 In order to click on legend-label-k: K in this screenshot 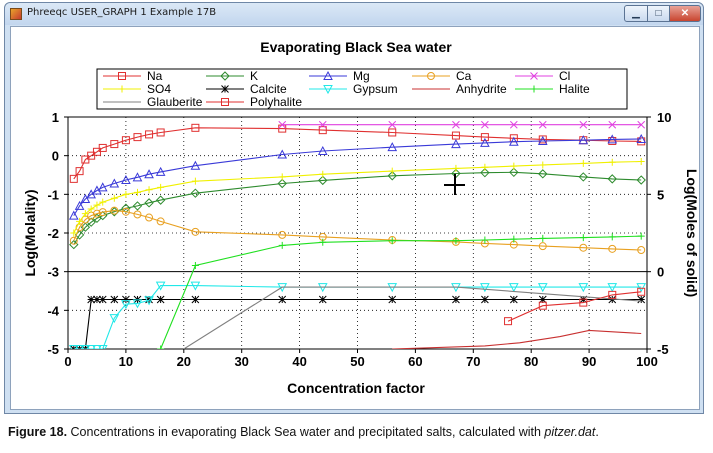, I will do `click(254, 76)`.